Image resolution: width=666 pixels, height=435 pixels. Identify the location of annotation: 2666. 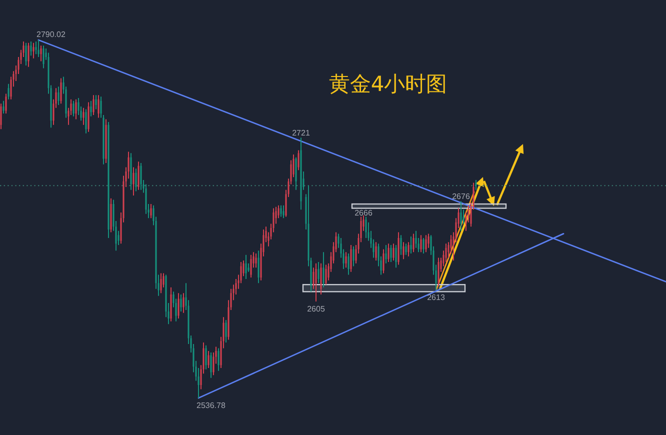
(363, 213).